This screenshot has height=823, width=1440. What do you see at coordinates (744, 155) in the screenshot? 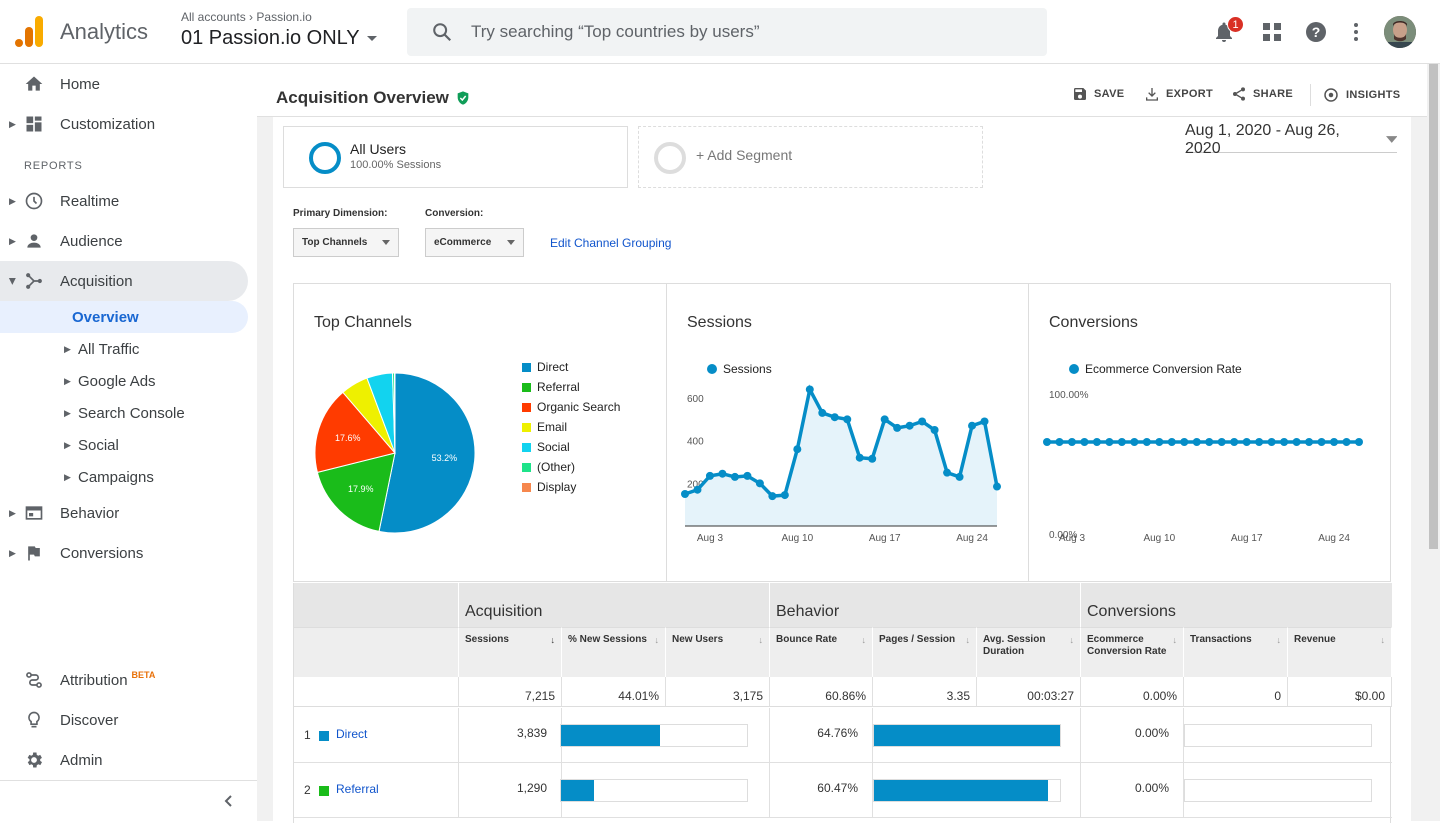
I see `add-segment-label: + Add Segment` at bounding box center [744, 155].